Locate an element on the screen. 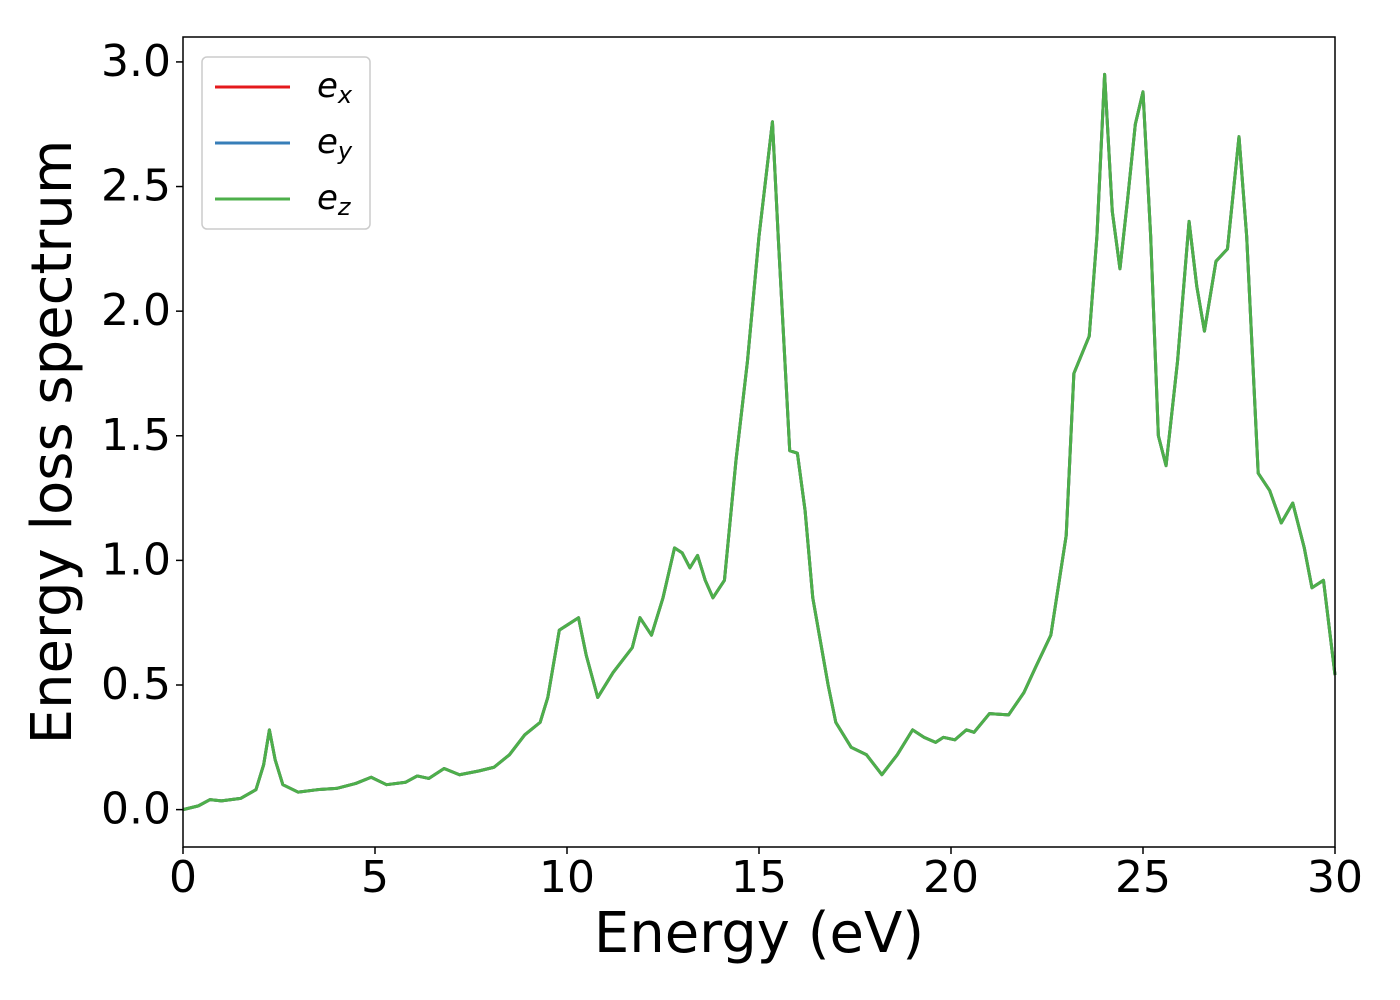 The height and width of the screenshot is (1000, 1400). x-tick-label: 30 is located at coordinates (1335, 877).